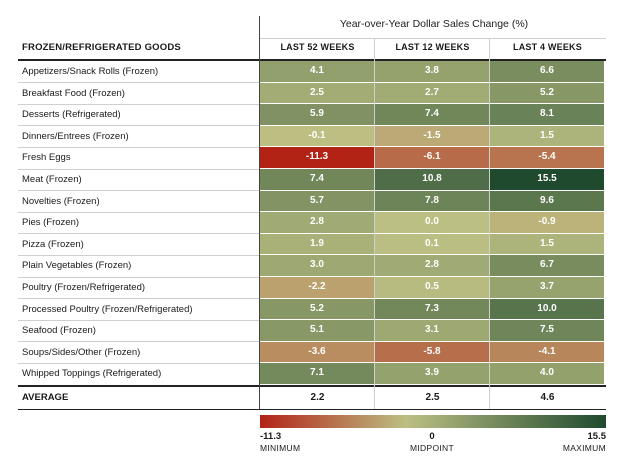  What do you see at coordinates (432, 436) in the screenshot?
I see `scale-mid-value: 0` at bounding box center [432, 436].